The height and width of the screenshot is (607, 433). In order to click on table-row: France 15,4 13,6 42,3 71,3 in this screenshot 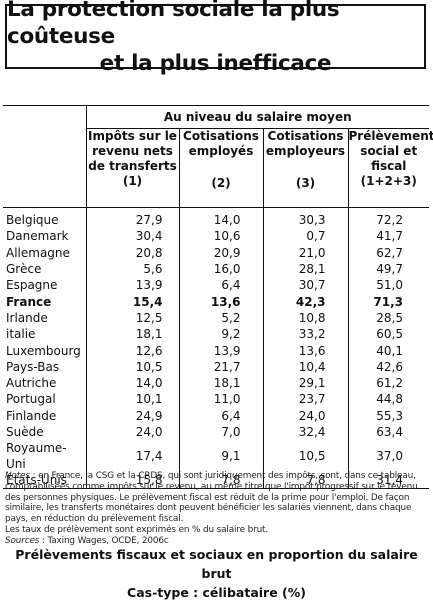, I will do `click(216, 301)`.